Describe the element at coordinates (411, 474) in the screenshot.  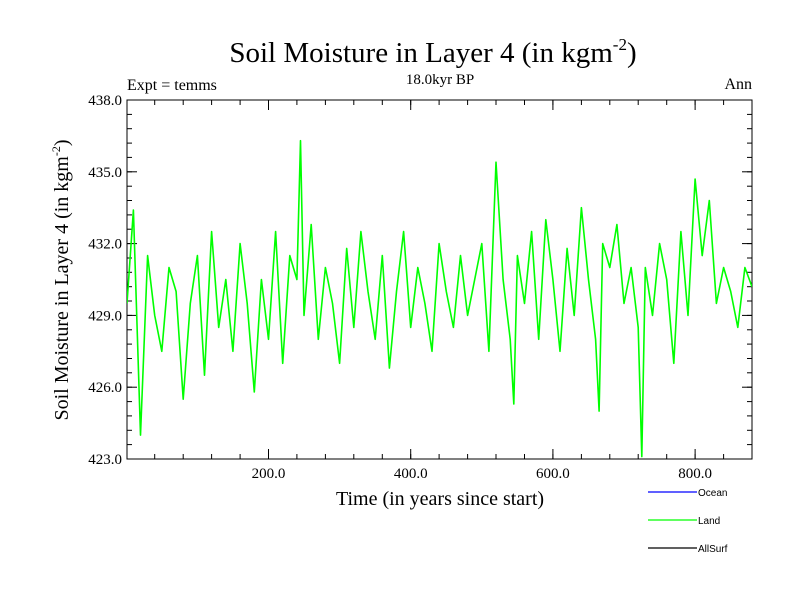
I see `x-tick-label: 400.0` at that location.